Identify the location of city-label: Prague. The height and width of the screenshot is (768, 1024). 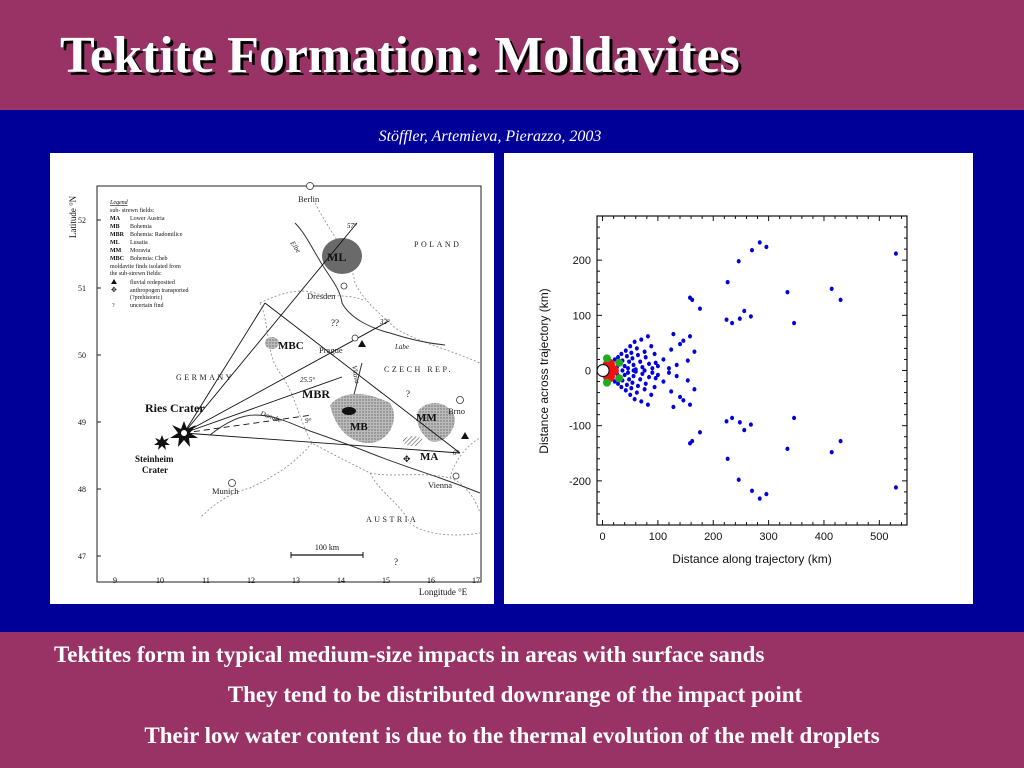
(331, 350).